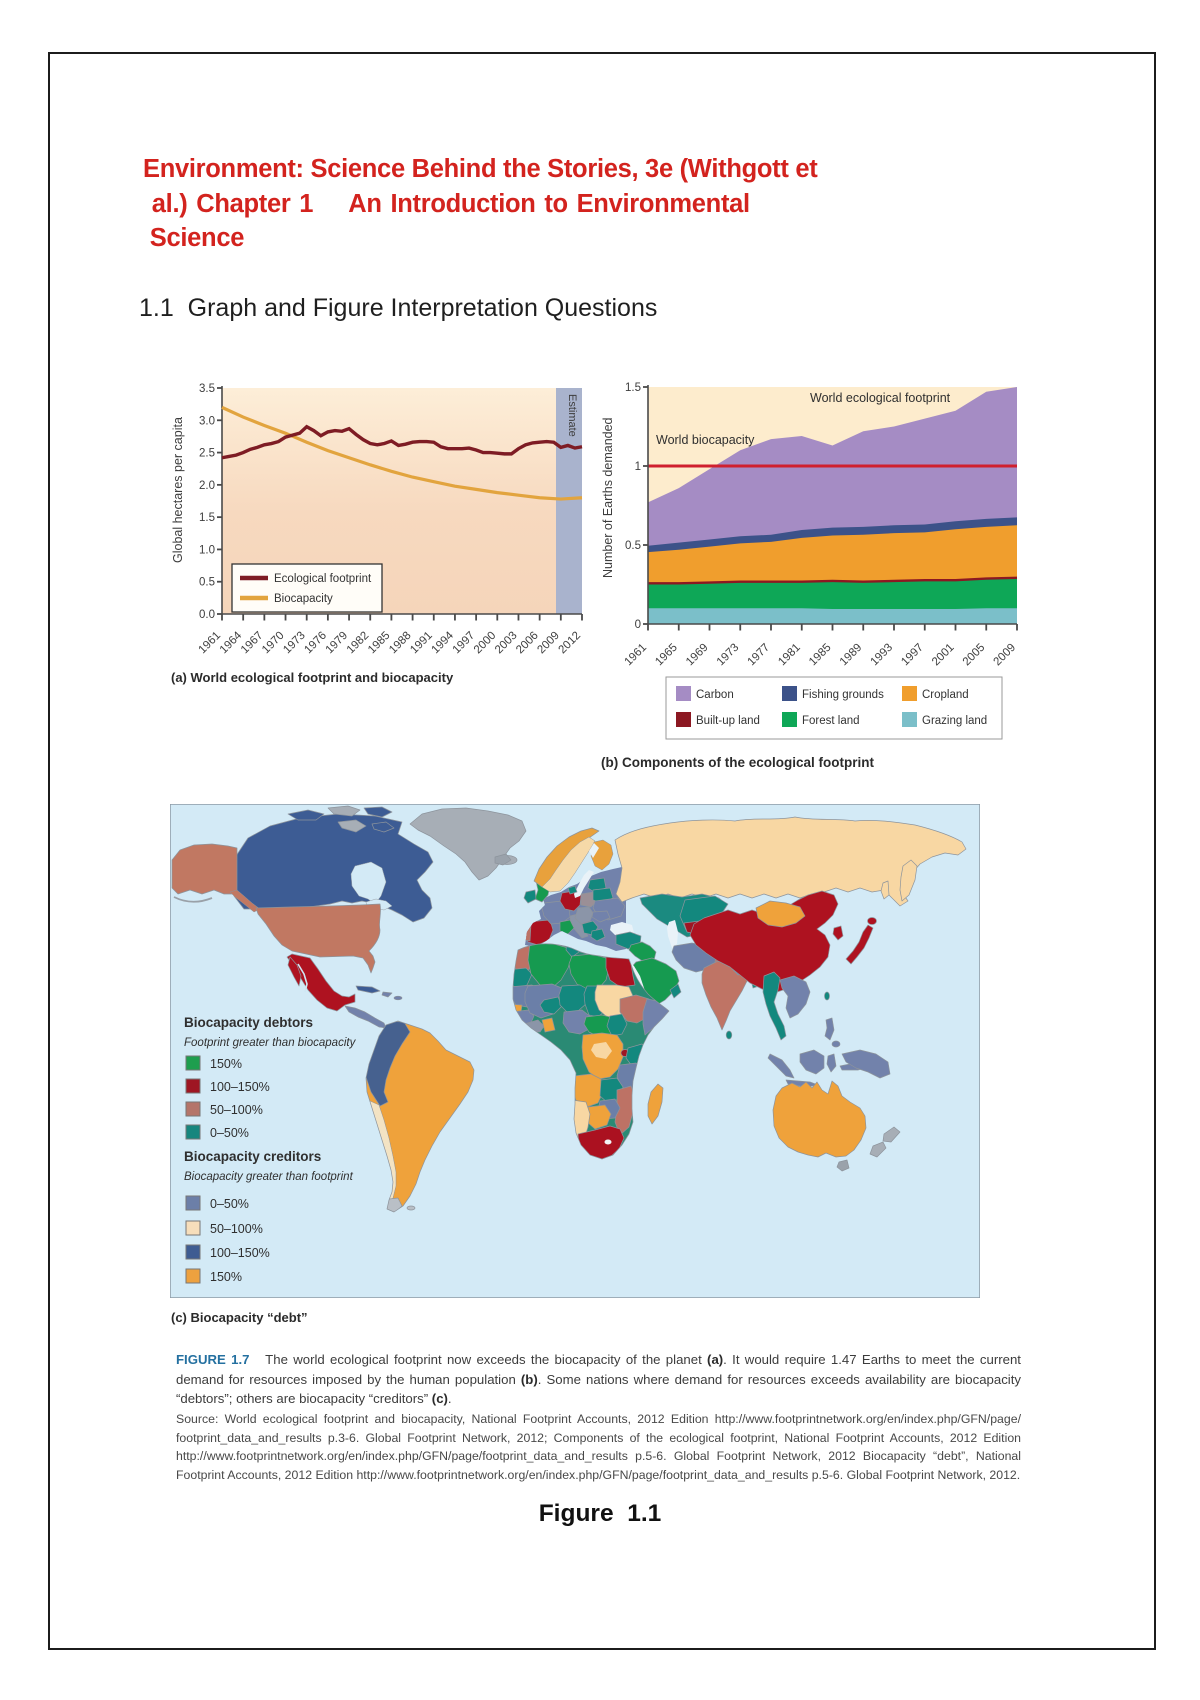  I want to click on svg-text: 1.0, so click(207, 550).